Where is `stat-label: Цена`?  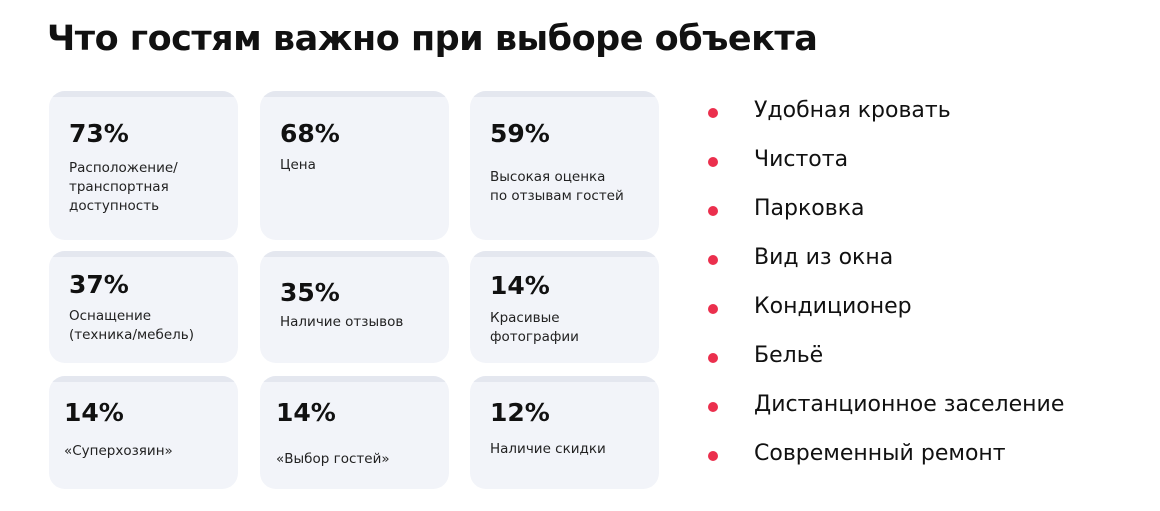 stat-label: Цена is located at coordinates (298, 165).